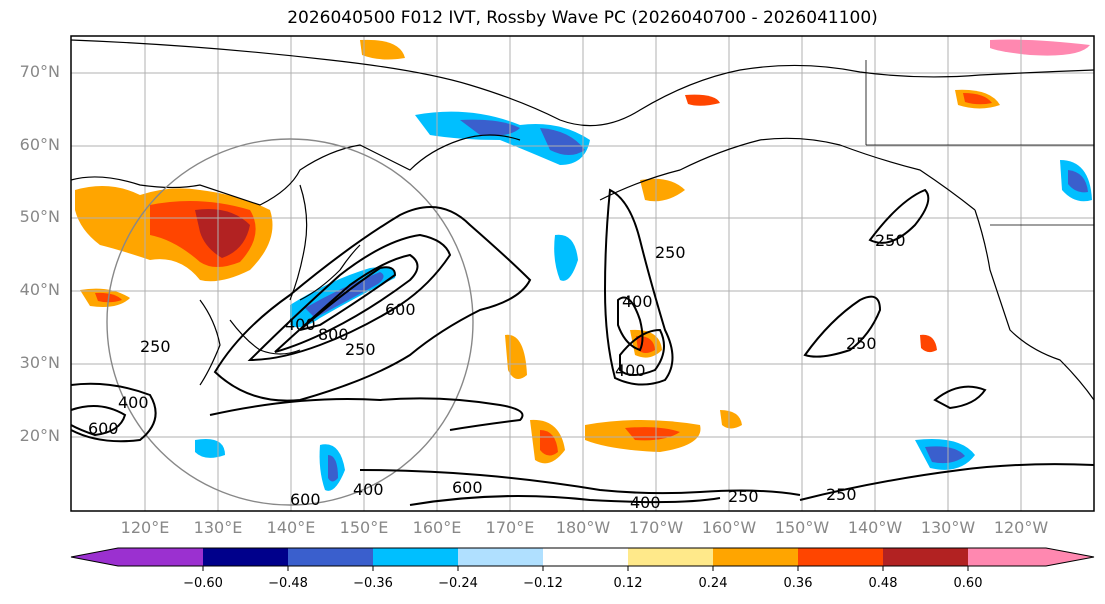 This screenshot has height=604, width=1105. What do you see at coordinates (39, 289) in the screenshot?
I see `lat-label: 40°N` at bounding box center [39, 289].